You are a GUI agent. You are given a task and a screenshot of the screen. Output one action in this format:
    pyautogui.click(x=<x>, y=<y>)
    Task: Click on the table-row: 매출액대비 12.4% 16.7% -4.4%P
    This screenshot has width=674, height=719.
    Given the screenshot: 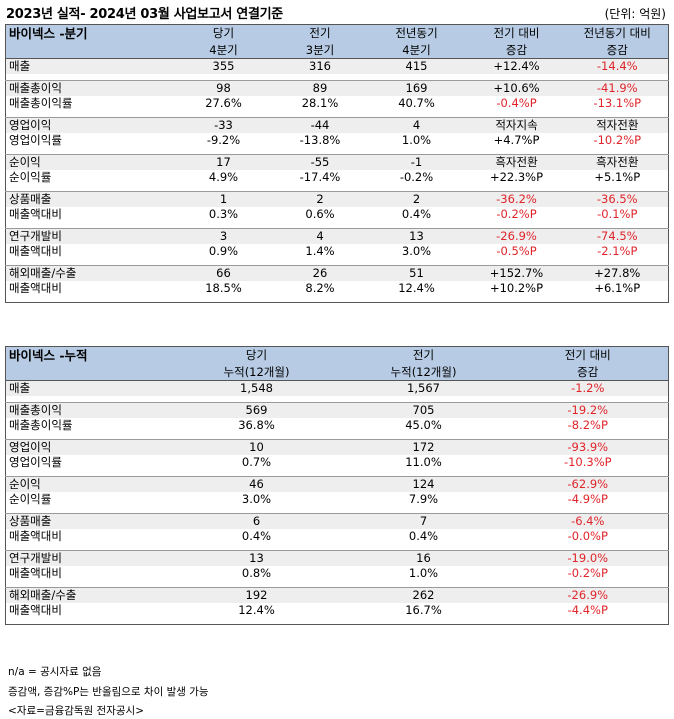 What is the action you would take?
    pyautogui.click(x=337, y=610)
    